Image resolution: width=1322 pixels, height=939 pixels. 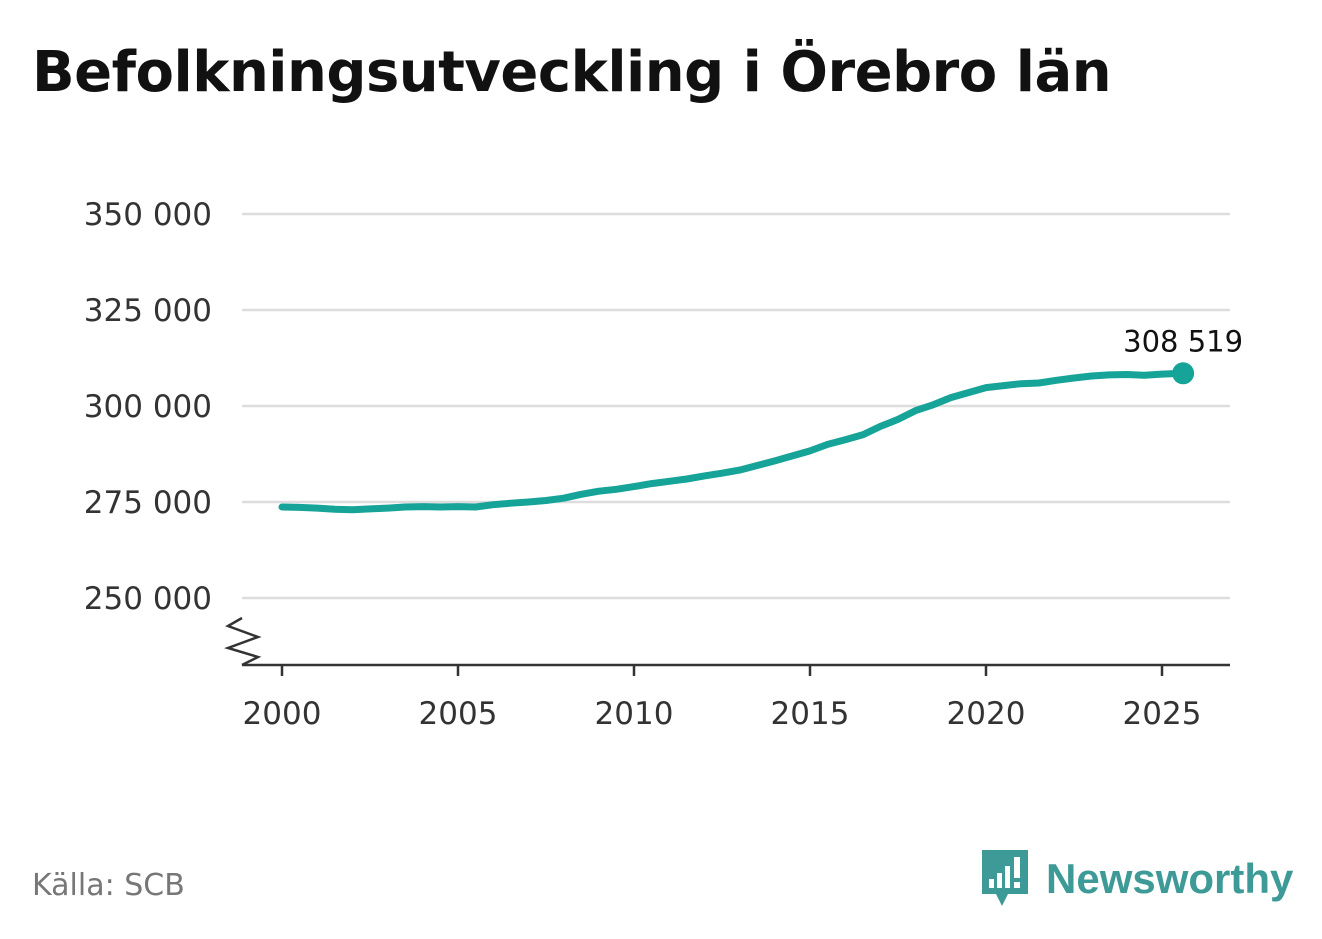 I want to click on end-value-label: 308 519, so click(x=1183, y=341).